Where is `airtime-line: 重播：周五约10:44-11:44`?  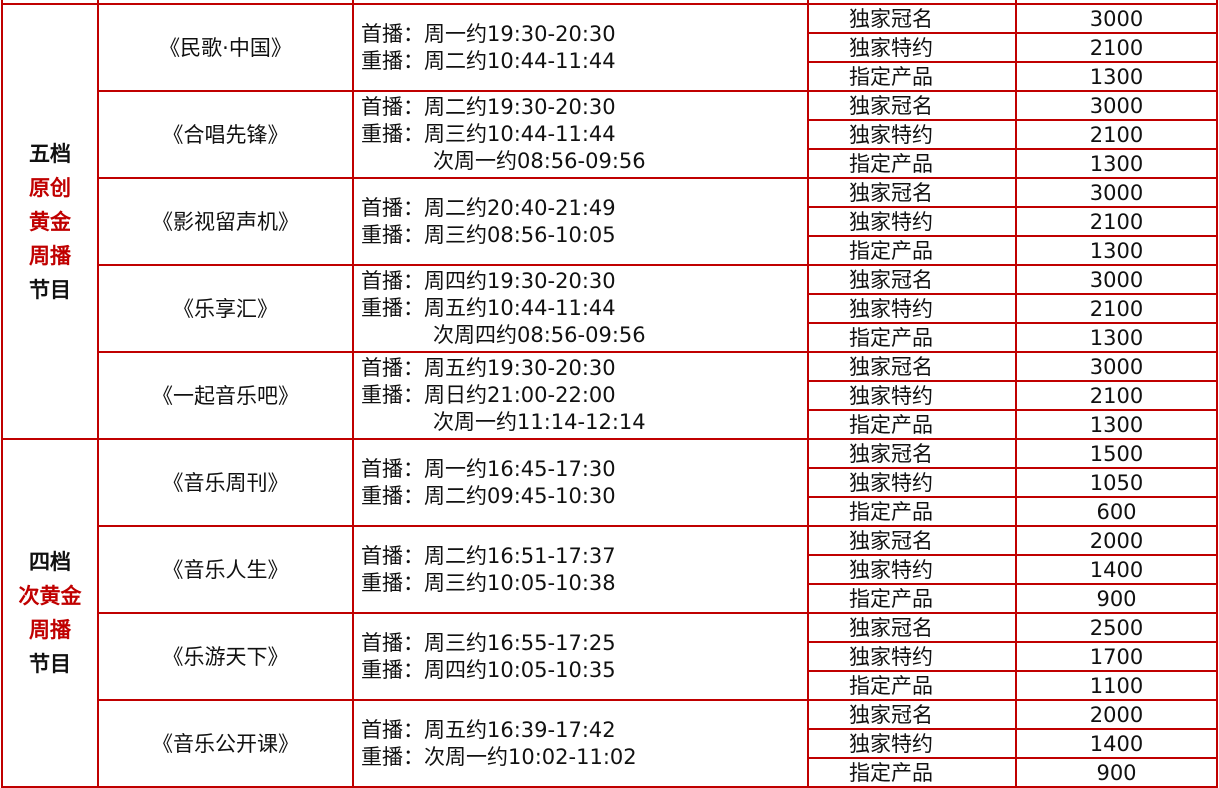
airtime-line: 重播：周五约10:44-11:44 is located at coordinates (488, 308).